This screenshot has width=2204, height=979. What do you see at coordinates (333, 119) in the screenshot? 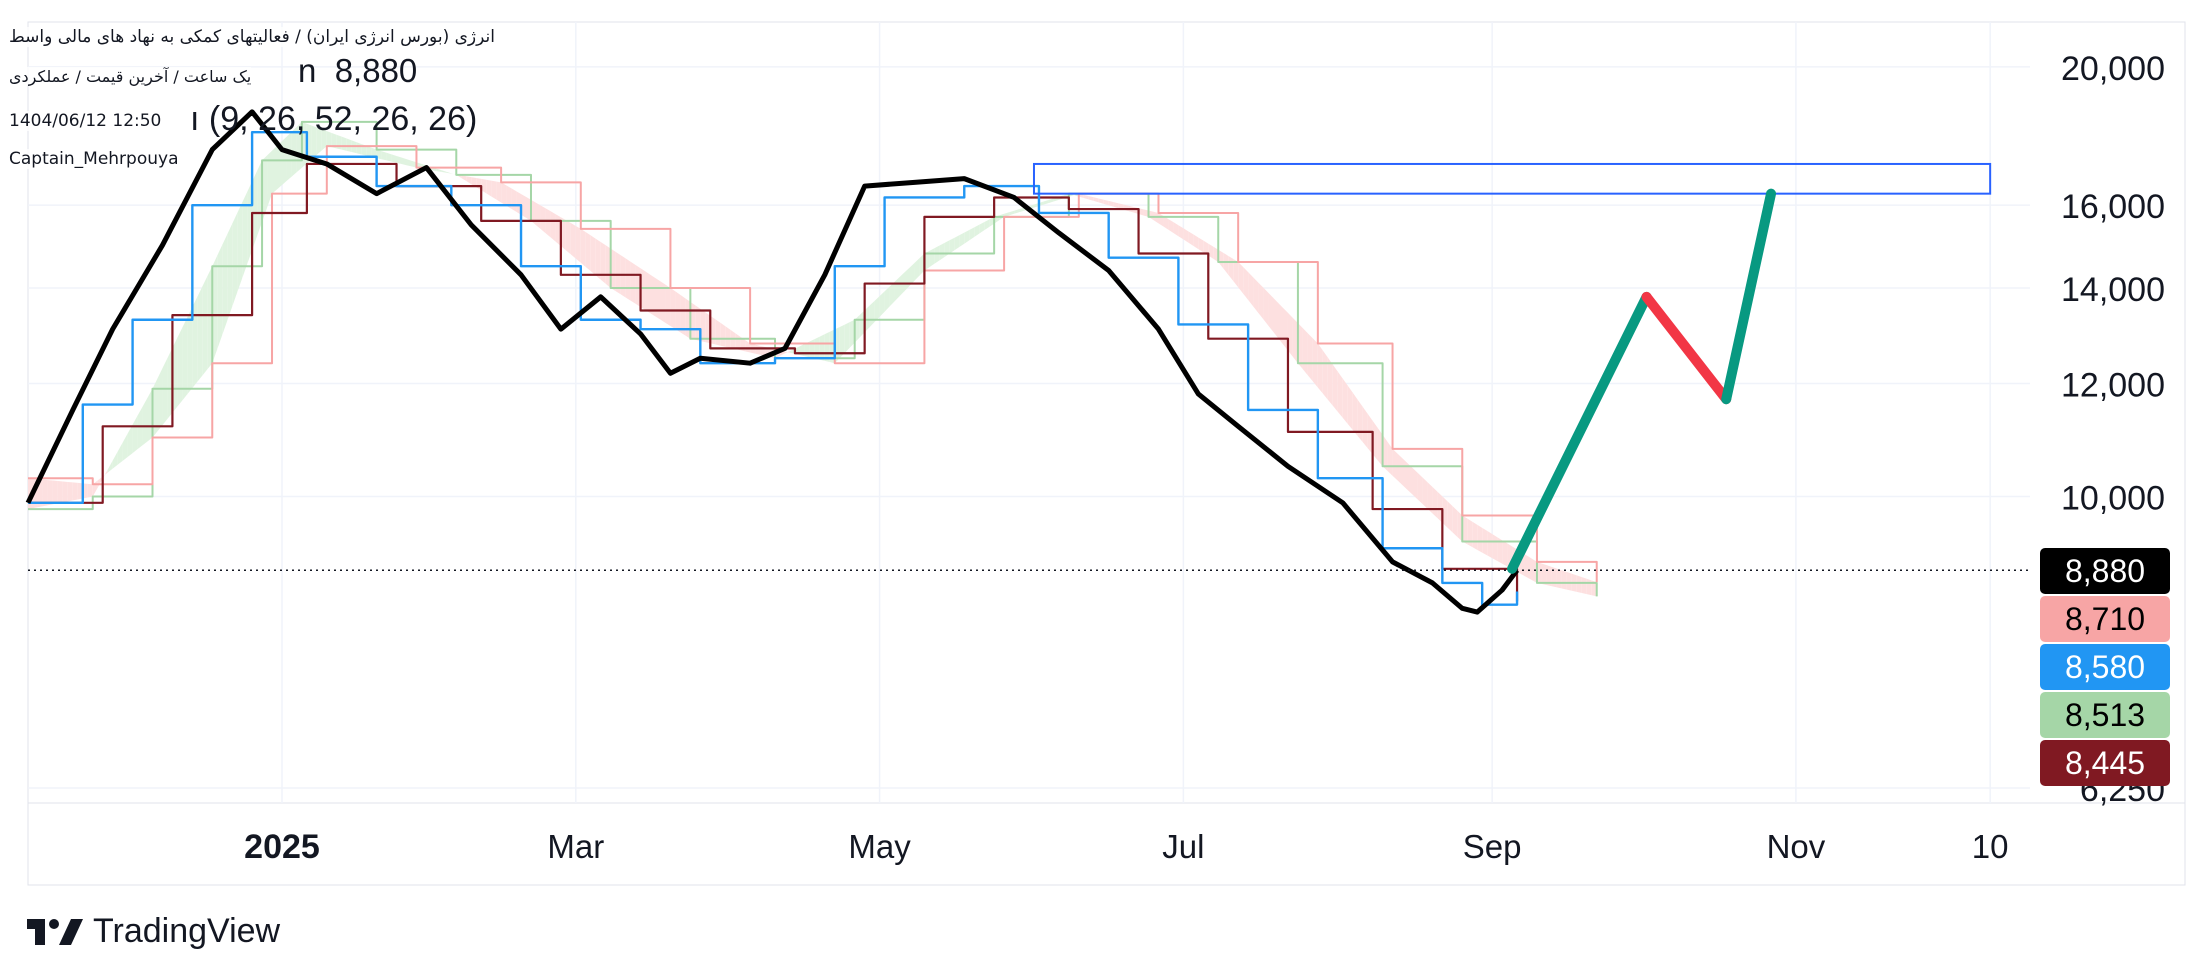
I see `ichimoku-legend: ı (9, 26, 52, 26, 26)` at bounding box center [333, 119].